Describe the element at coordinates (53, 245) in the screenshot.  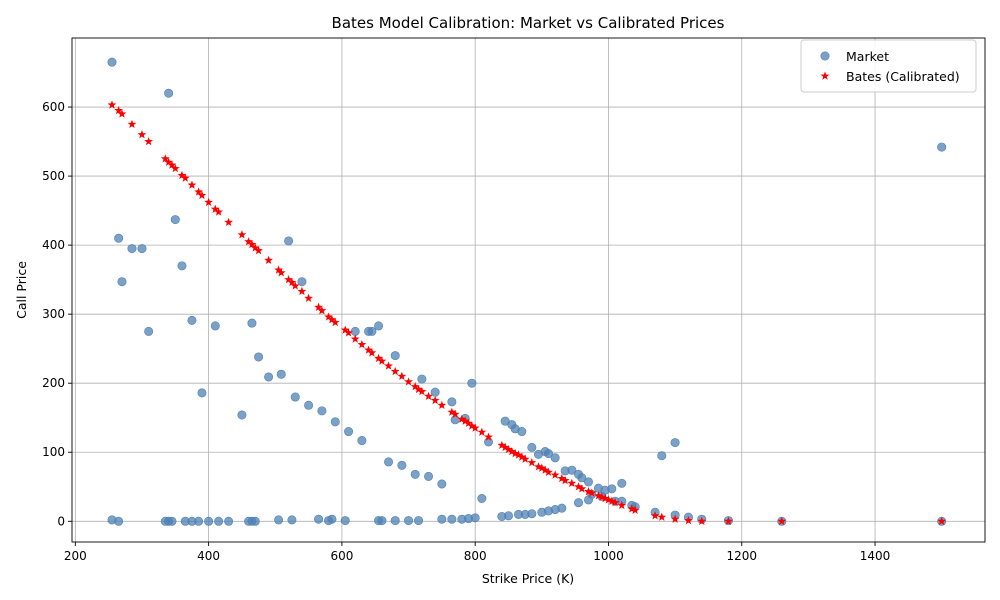
I see `y-tick-label: 400` at that location.